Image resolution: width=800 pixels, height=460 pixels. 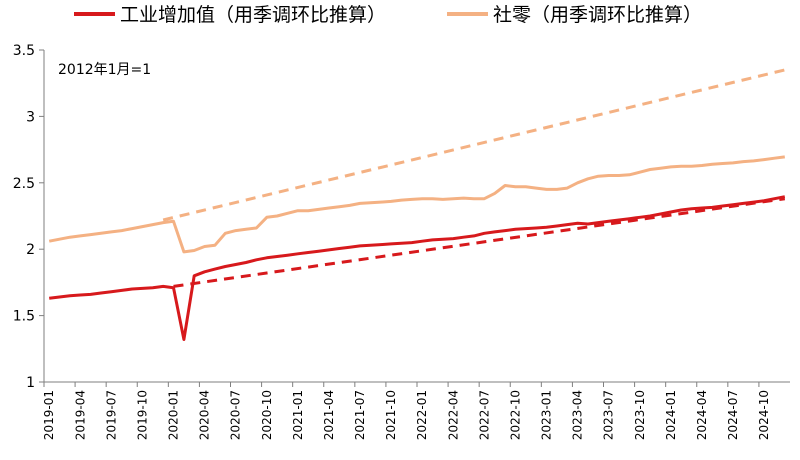 What do you see at coordinates (174, 415) in the screenshot?
I see `x-tick-label: 2020-01` at bounding box center [174, 415].